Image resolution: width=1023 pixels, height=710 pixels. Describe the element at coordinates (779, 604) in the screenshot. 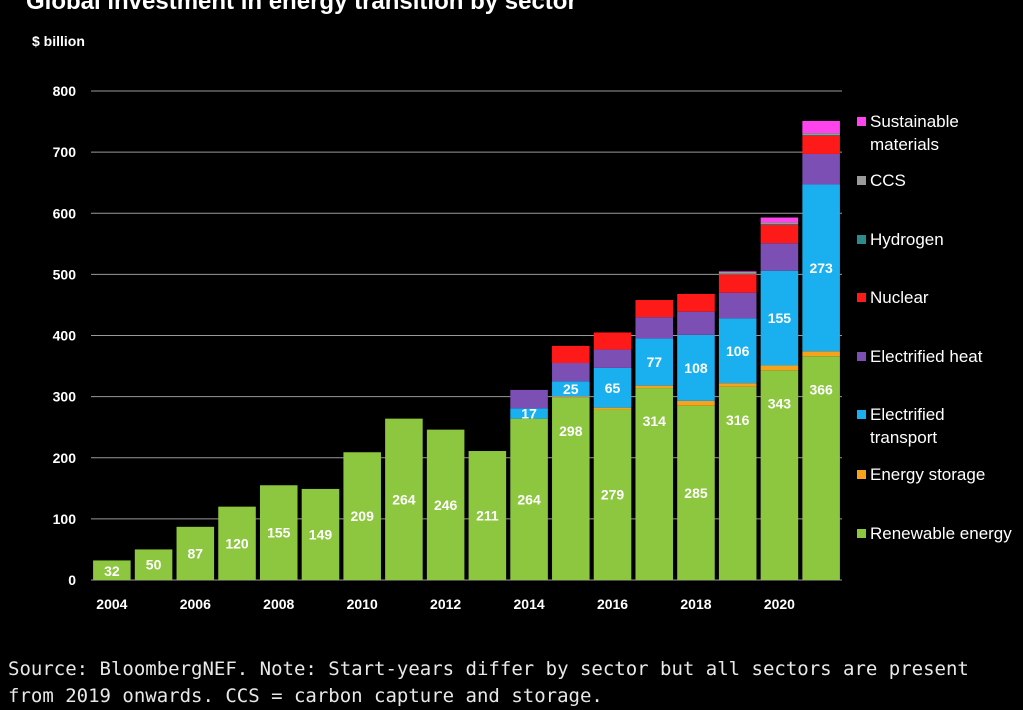

I see `x-tick-label: 2020` at that location.